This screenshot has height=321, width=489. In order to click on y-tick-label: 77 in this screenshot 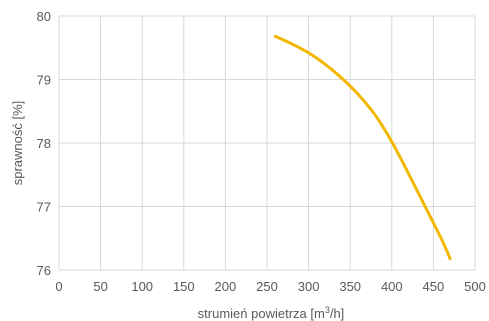, I will do `click(44, 207)`.